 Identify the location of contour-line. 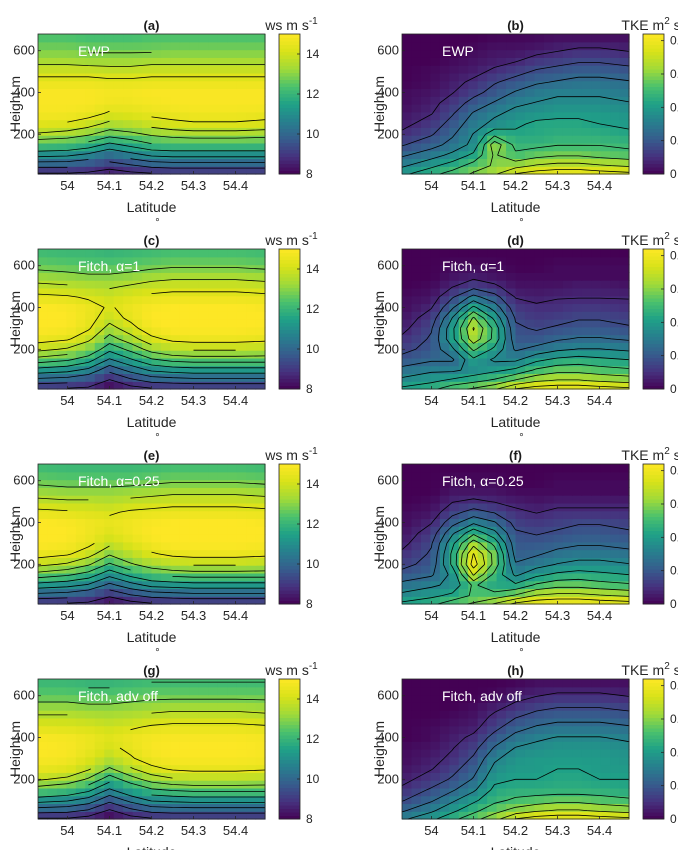
(151, 378).